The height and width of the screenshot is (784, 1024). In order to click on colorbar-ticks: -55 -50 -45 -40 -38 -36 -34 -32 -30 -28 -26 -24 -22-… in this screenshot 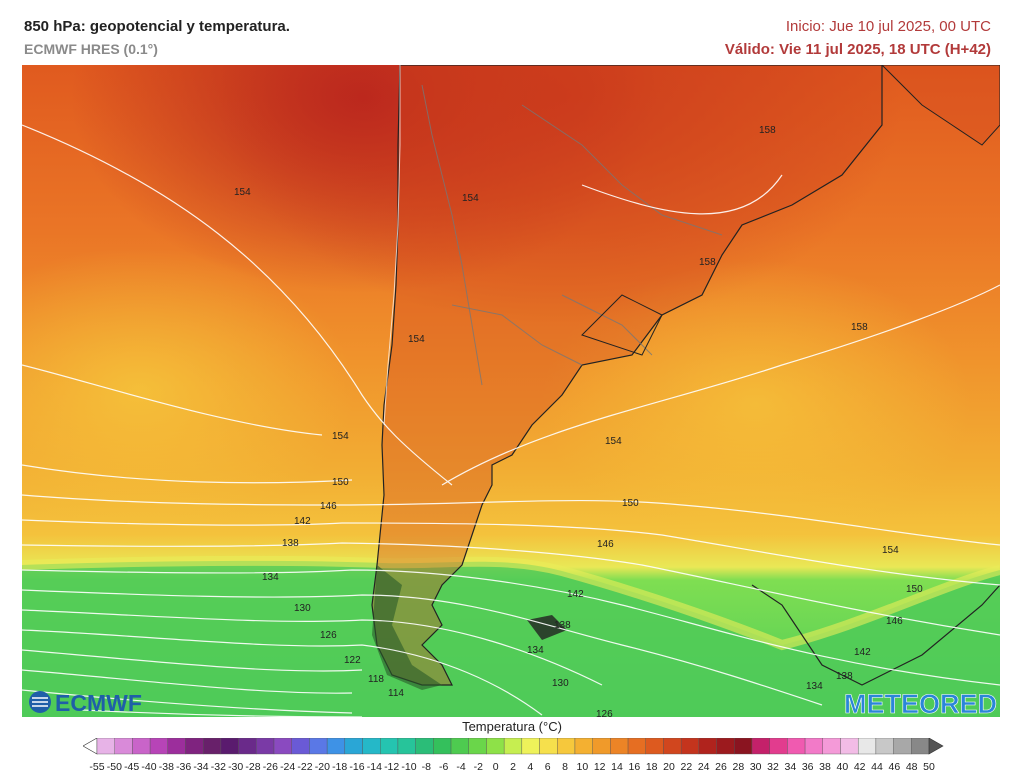, I will do `click(513, 770)`.